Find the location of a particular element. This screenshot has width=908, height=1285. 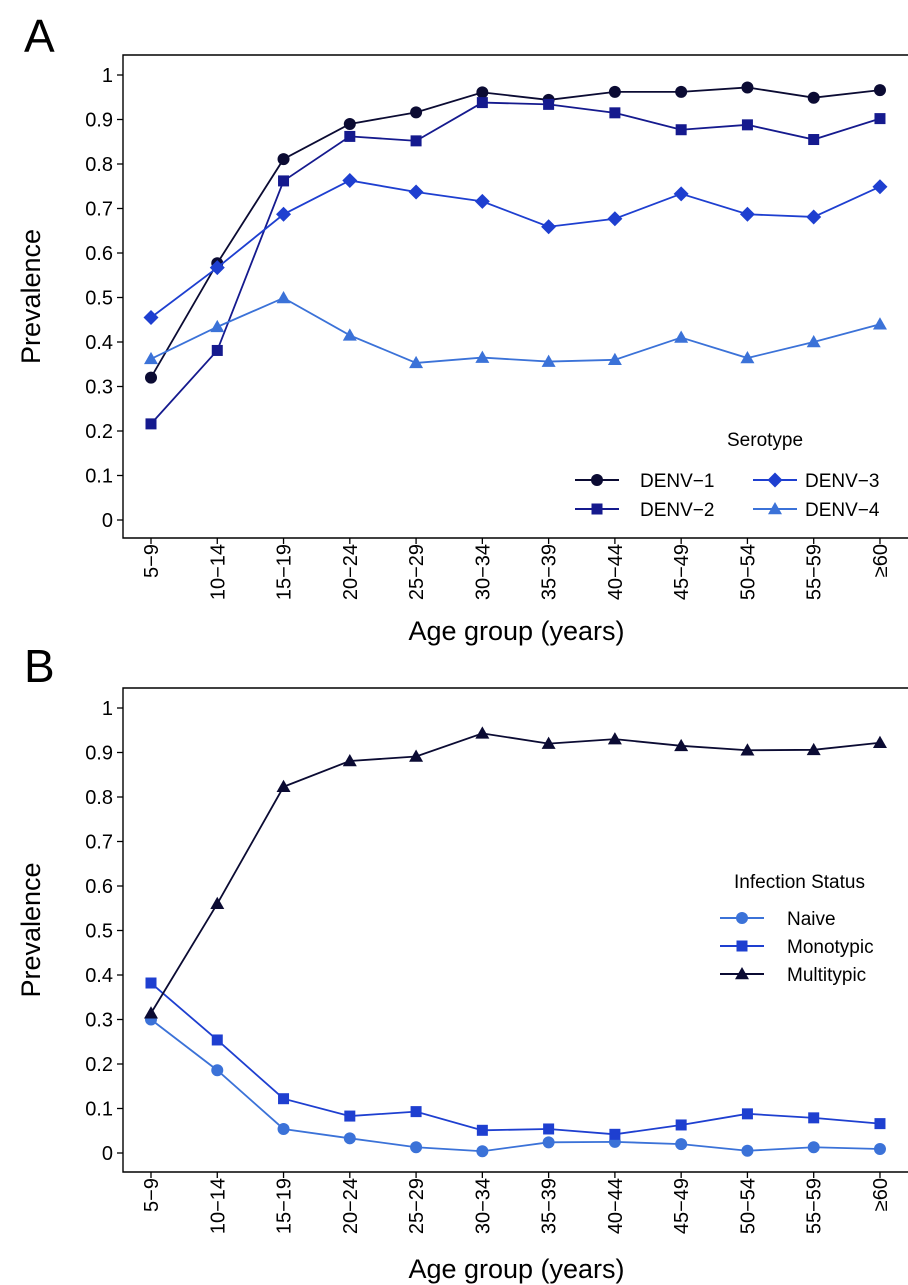

panel-label: A is located at coordinates (39, 36).